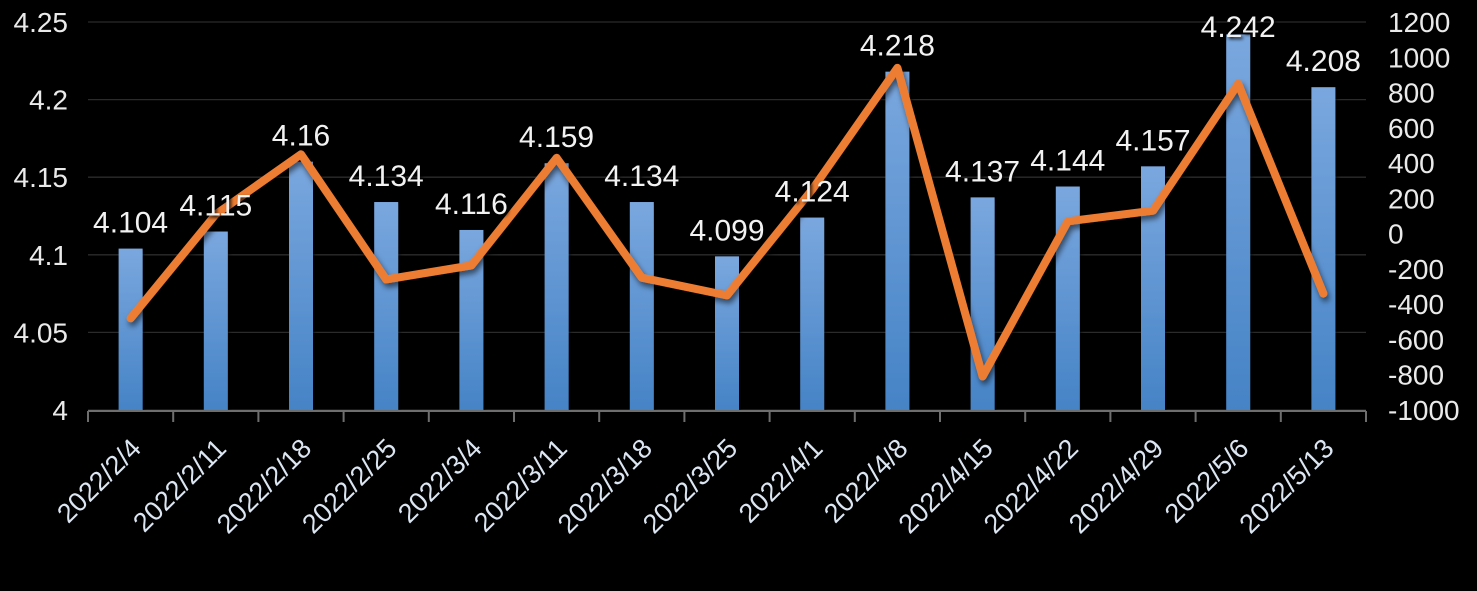 Image resolution: width=1477 pixels, height=591 pixels. Describe the element at coordinates (1416, 269) in the screenshot. I see `right-axis-tick-label: -200` at that location.